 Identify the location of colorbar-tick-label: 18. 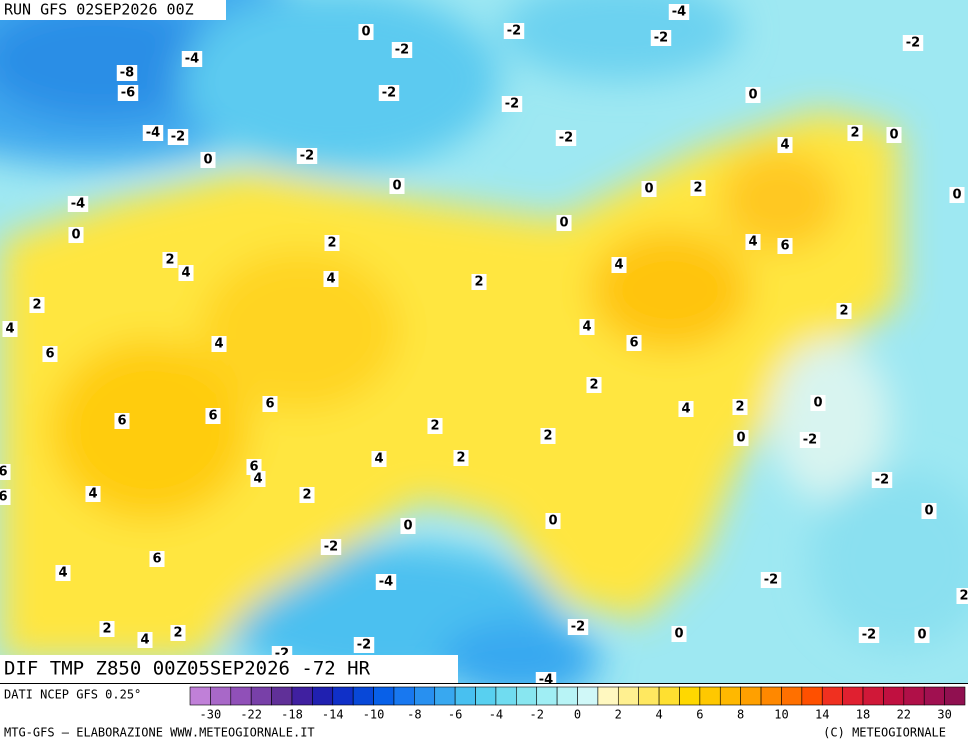
(863, 715).